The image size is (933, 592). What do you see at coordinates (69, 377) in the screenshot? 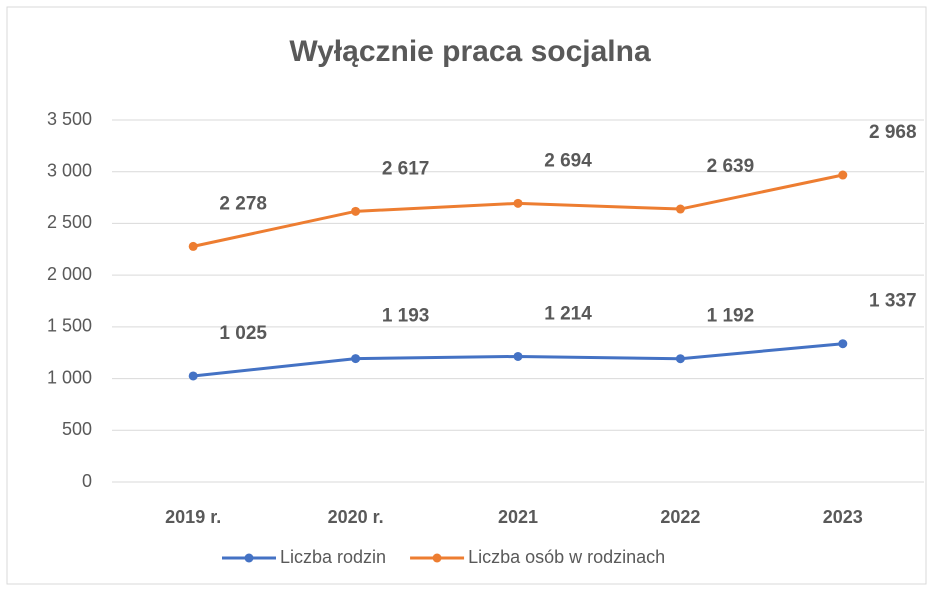
I see `y-tick-label: 1 000` at bounding box center [69, 377].